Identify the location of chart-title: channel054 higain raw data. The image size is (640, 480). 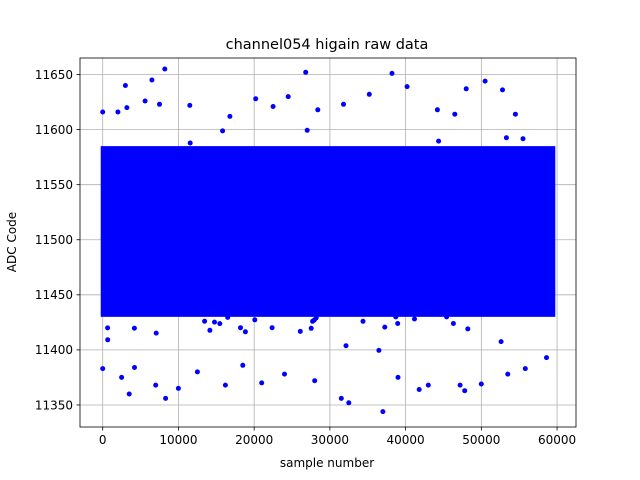
(327, 45).